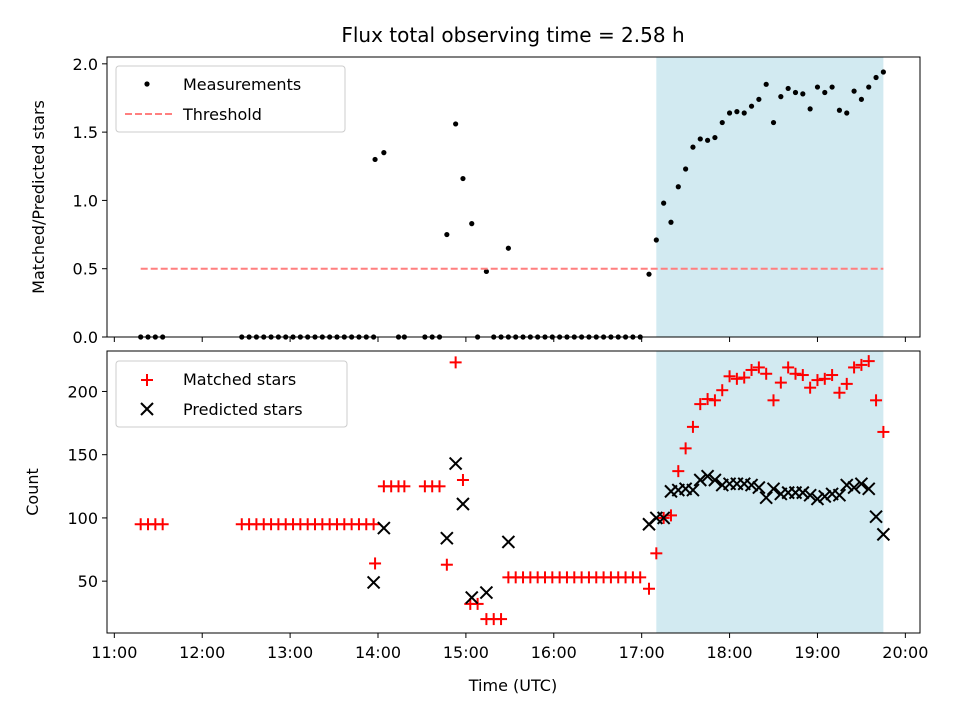 The height and width of the screenshot is (720, 960). What do you see at coordinates (85, 64) in the screenshot?
I see `top-y-tick-label: 2.0` at bounding box center [85, 64].